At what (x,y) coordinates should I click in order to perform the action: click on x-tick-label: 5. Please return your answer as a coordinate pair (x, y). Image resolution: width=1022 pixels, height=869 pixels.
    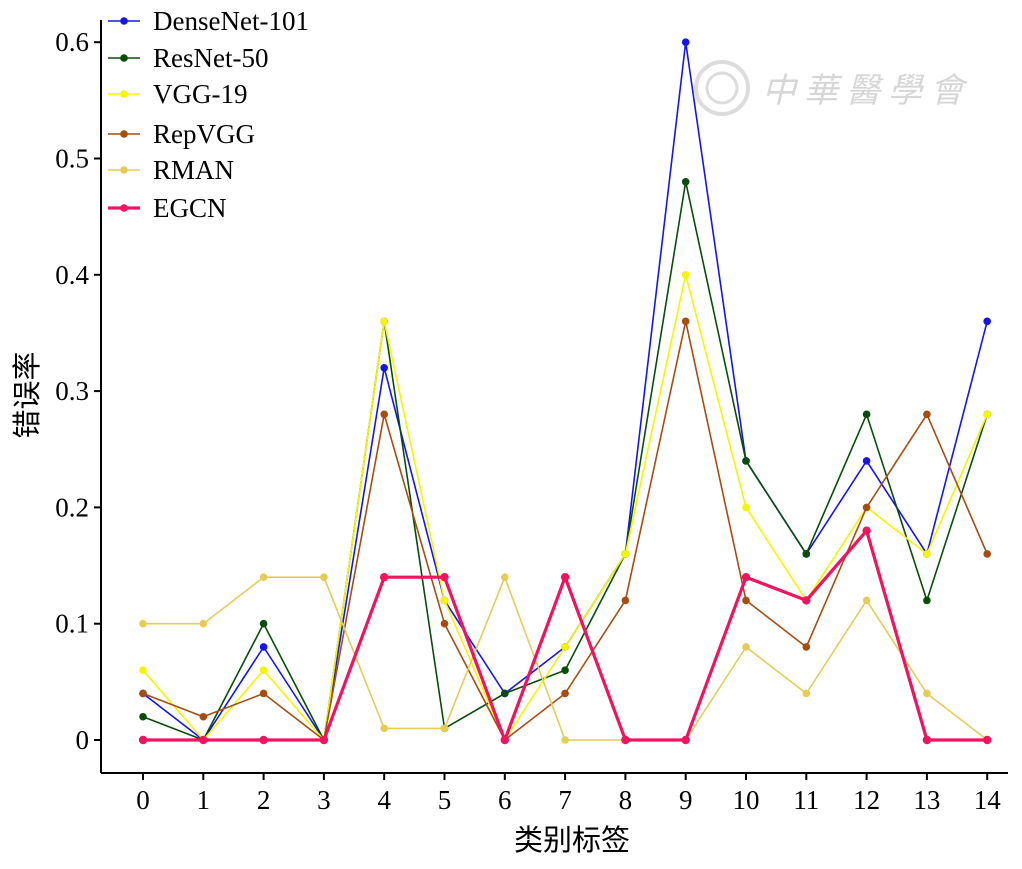
    Looking at the image, I should click on (445, 800).